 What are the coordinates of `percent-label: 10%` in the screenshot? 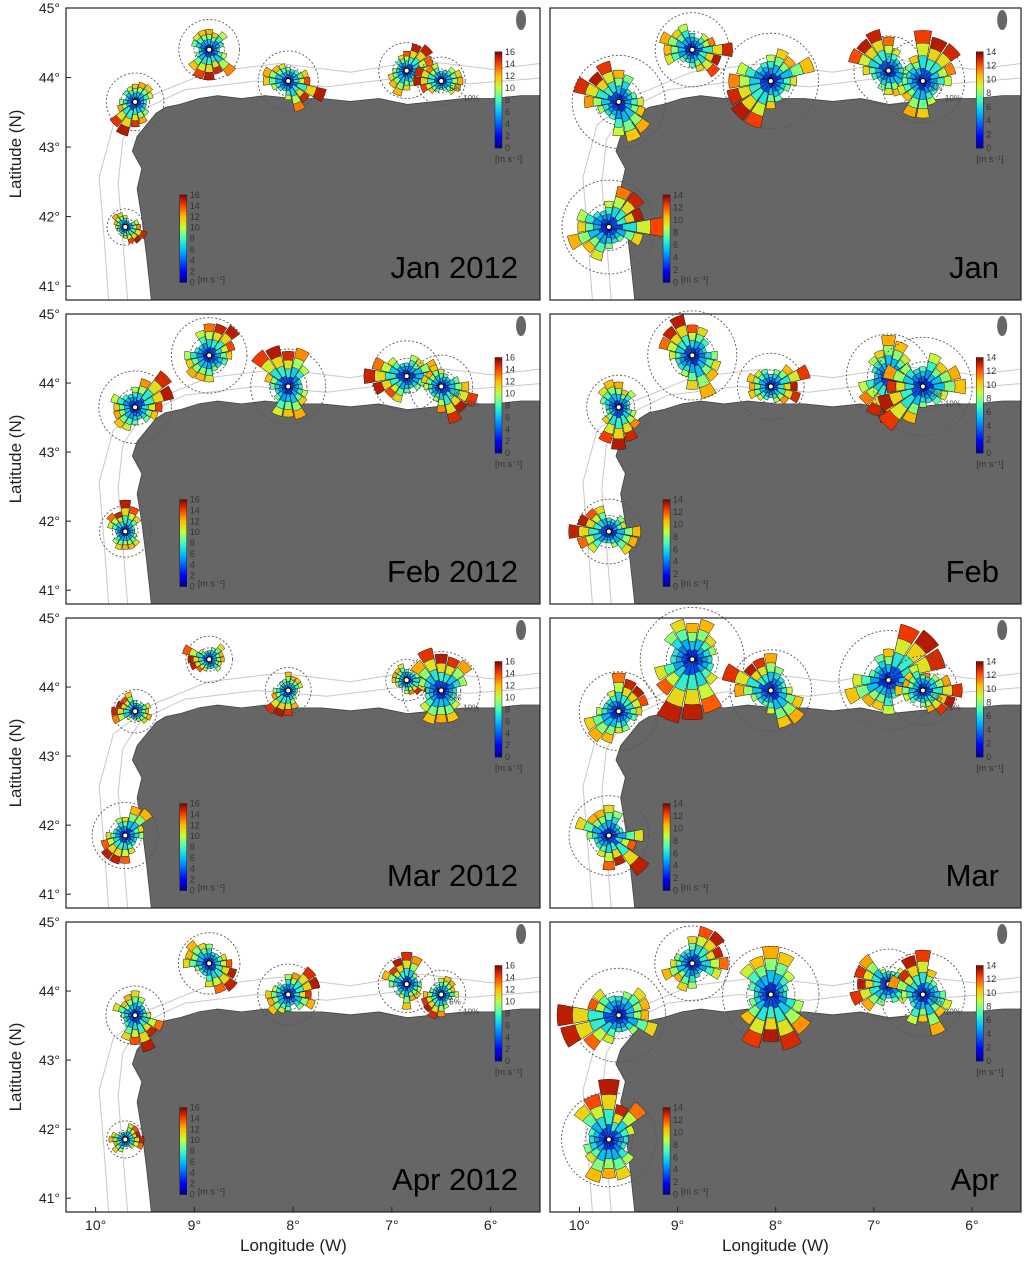 It's located at (953, 708).